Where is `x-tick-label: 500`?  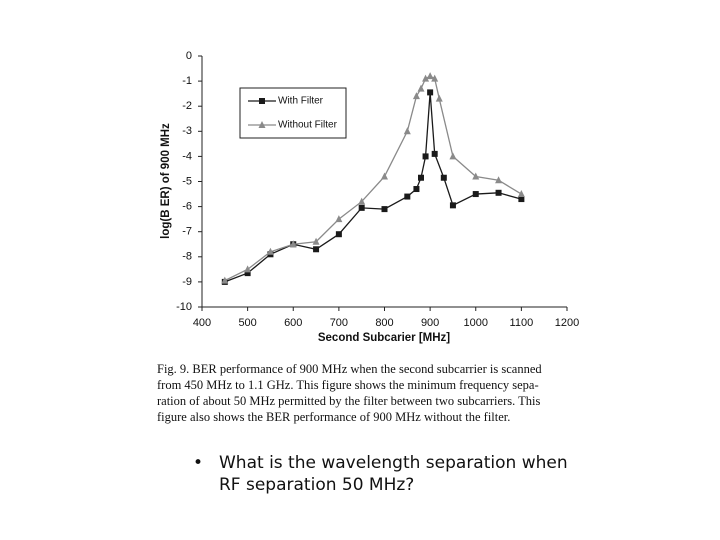
x-tick-label: 500 is located at coordinates (247, 323).